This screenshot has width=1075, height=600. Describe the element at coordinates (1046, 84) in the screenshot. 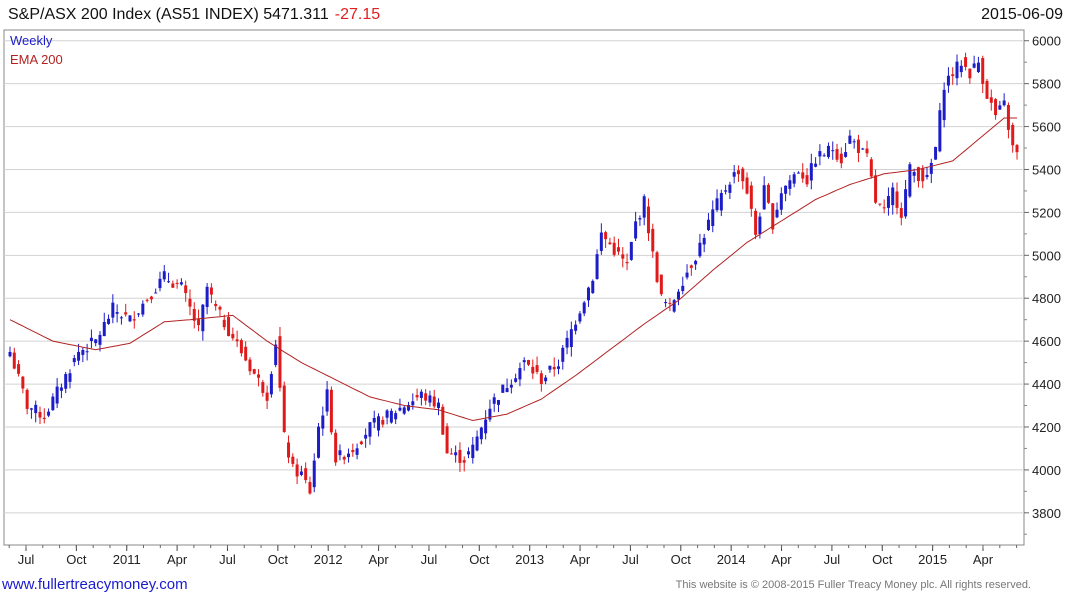

I see `y-tick-label: 5800` at that location.